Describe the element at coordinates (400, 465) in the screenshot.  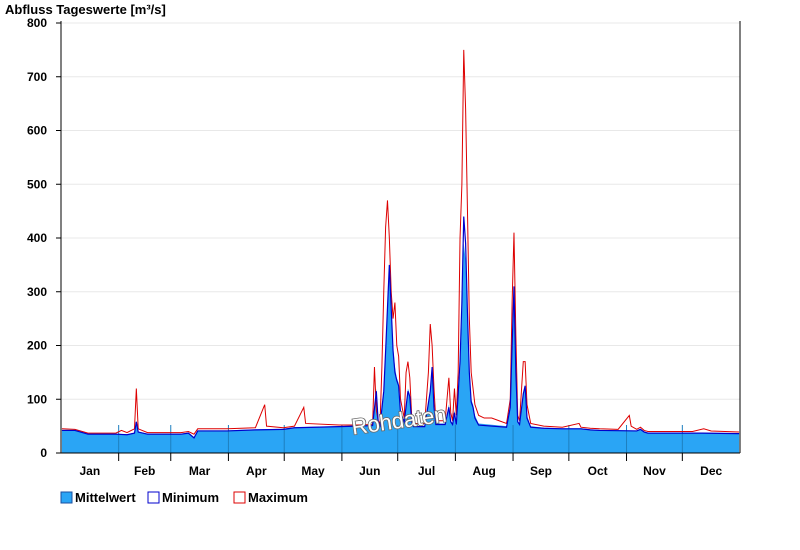
I see `x-axis-ticks: Jan Feb Mar Apr May Jun Jul Aug Sep Oct Nov Dec` at that location.